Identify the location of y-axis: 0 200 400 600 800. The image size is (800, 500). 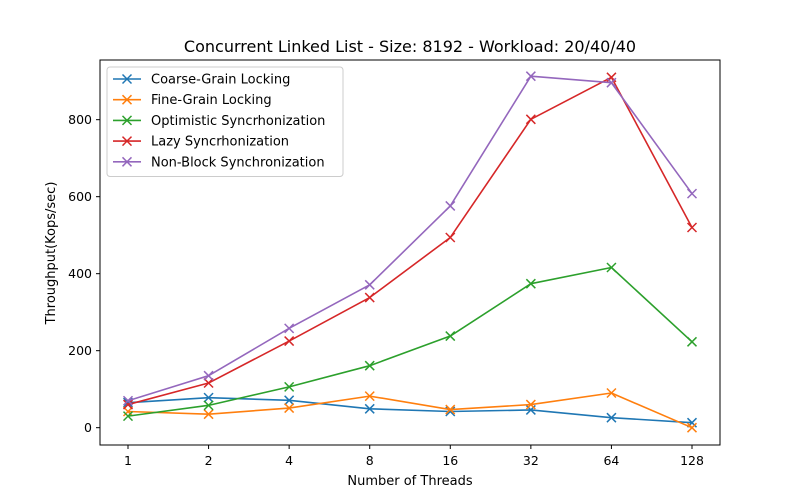
(84, 273).